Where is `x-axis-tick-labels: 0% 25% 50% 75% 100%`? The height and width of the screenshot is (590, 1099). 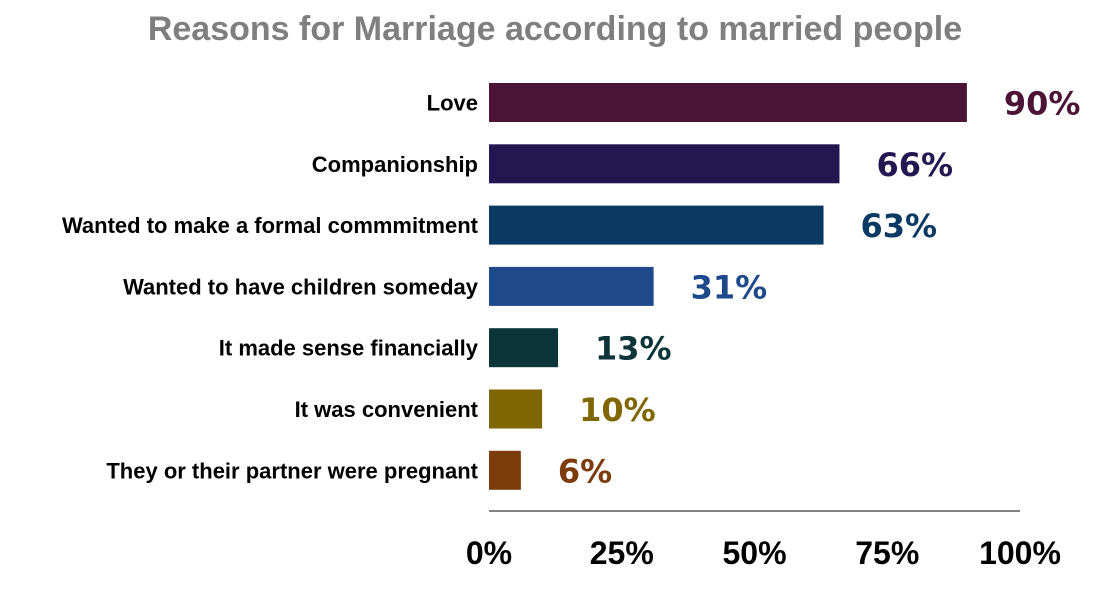 x-axis-tick-labels: 0% 25% 50% 75% 100% is located at coordinates (763, 553).